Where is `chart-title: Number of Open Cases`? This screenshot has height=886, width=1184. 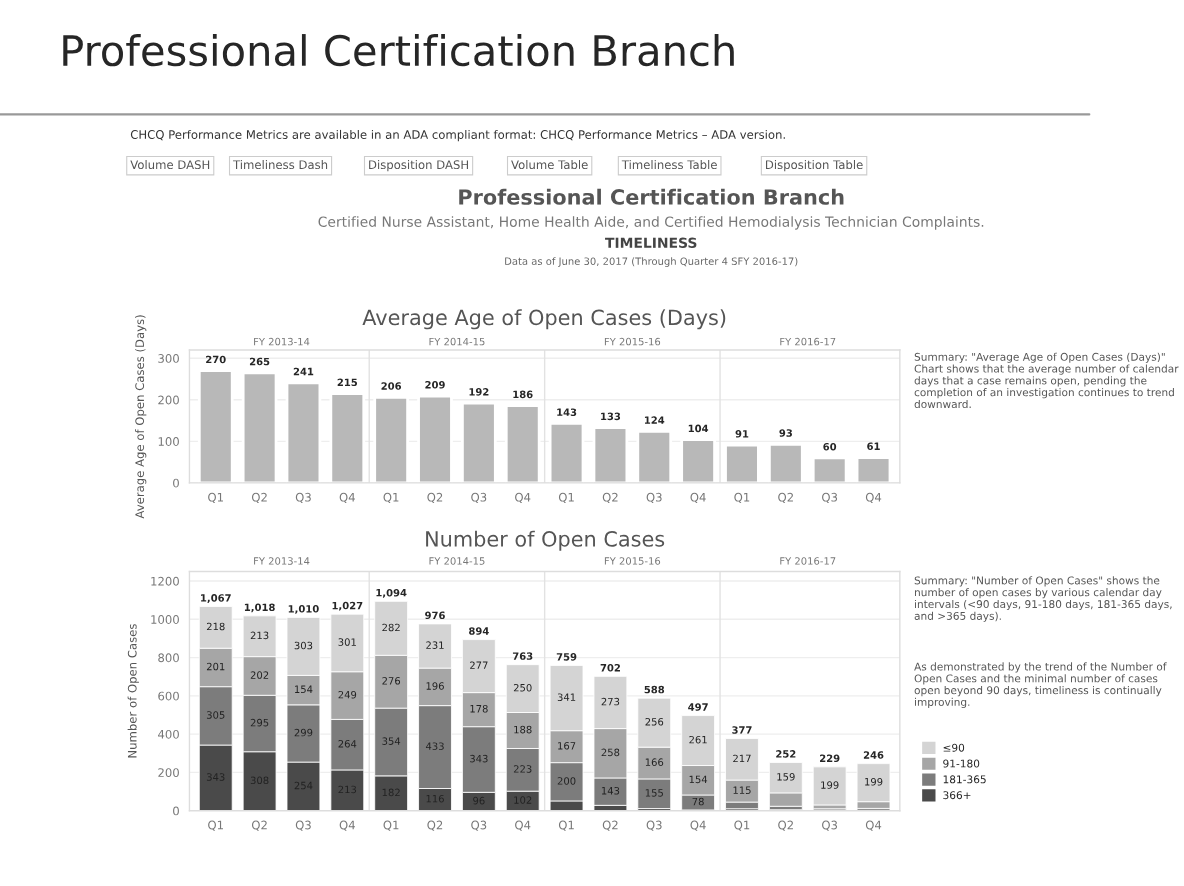
chart-title: Number of Open Cases is located at coordinates (545, 540).